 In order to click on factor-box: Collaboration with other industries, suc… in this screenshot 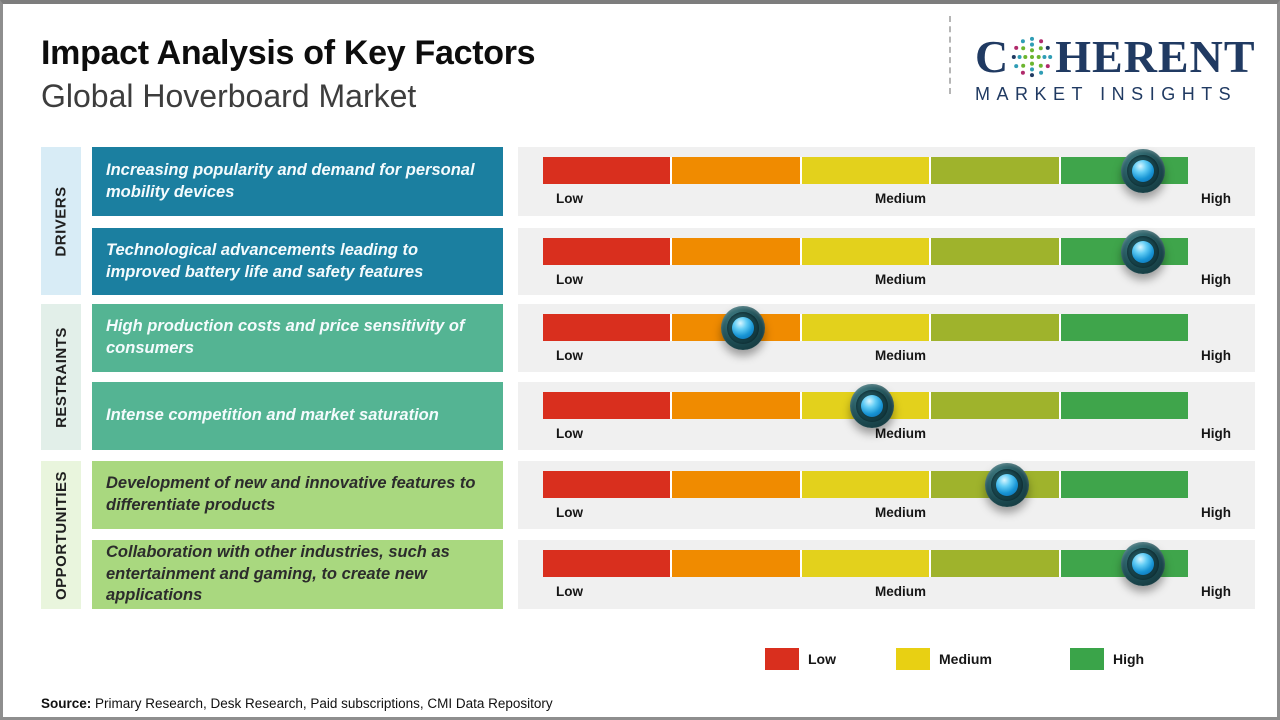, I will do `click(297, 574)`.